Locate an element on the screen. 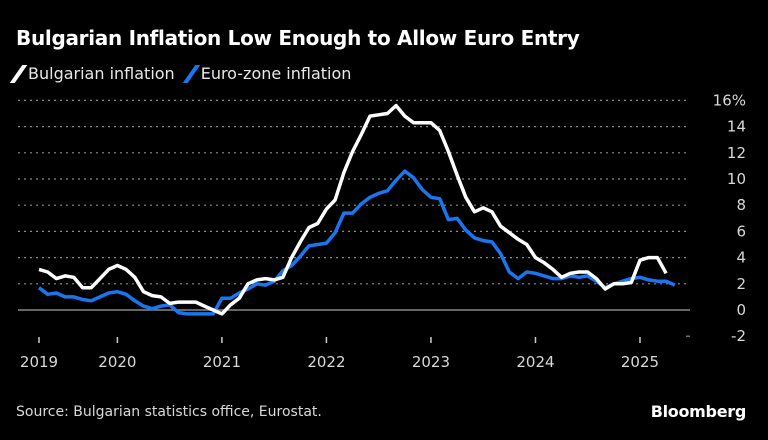  y-tick-label: 12 is located at coordinates (736, 153).